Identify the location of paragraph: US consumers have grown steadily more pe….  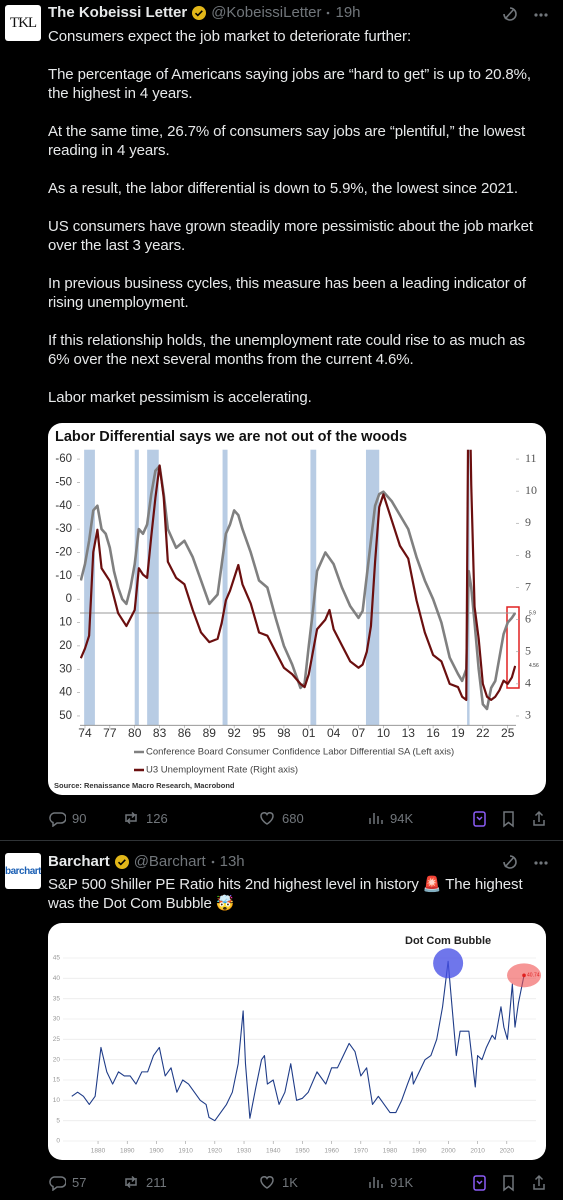
(290, 236).